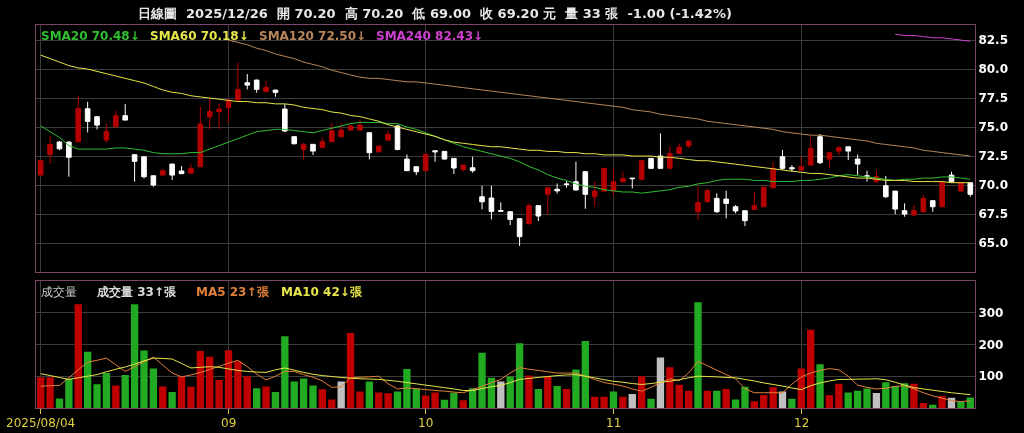 This screenshot has height=433, width=1024. I want to click on text: SMA240 82.43↓, so click(430, 36).